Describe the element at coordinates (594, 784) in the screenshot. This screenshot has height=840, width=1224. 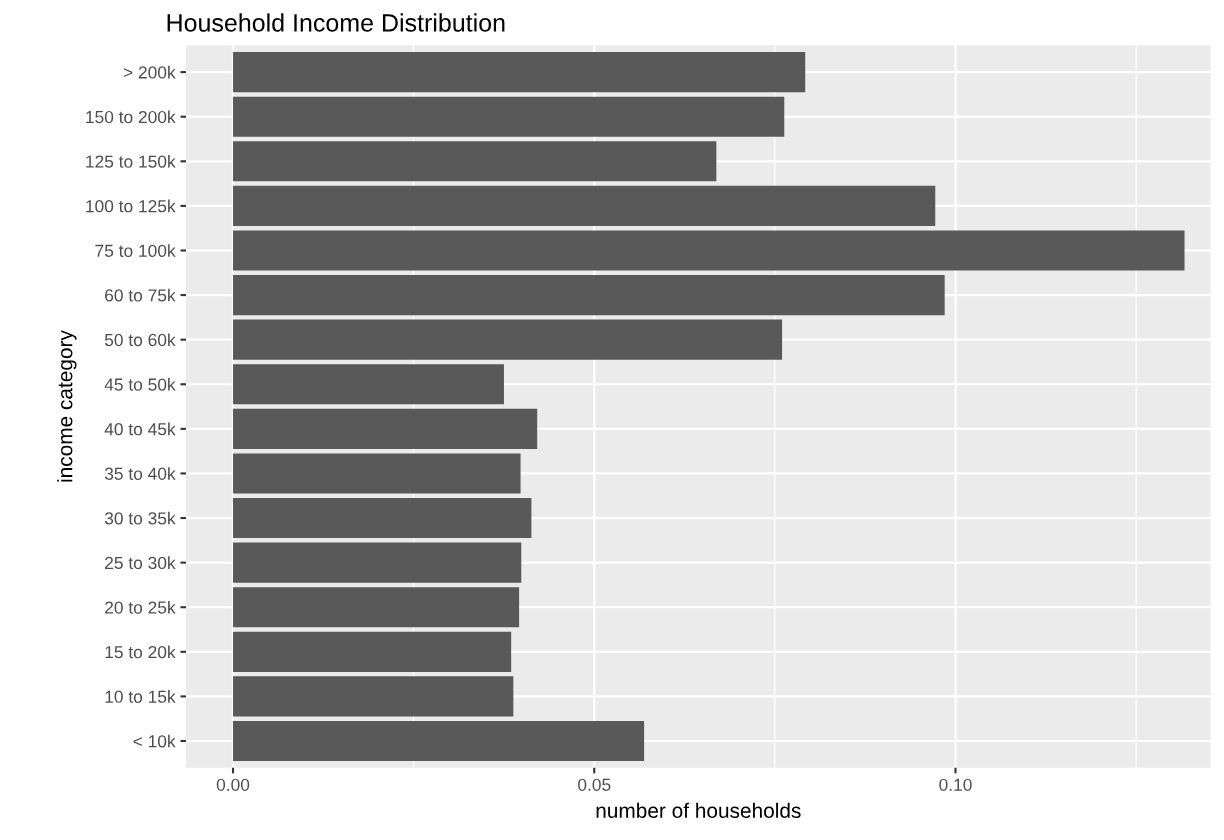
I see `x-tick-label: 0.05` at that location.